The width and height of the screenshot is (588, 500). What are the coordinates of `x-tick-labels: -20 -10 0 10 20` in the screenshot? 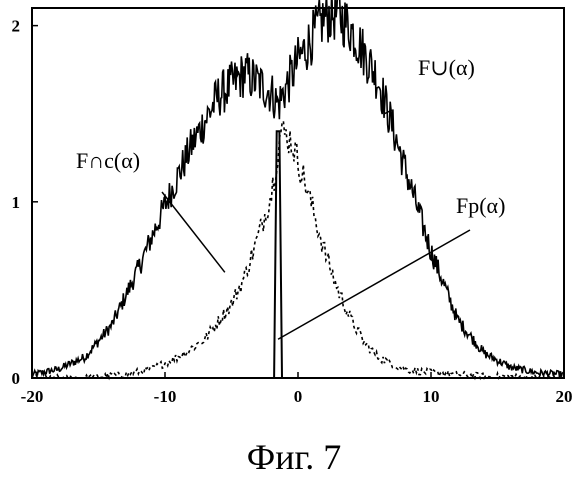 It's located at (297, 396).